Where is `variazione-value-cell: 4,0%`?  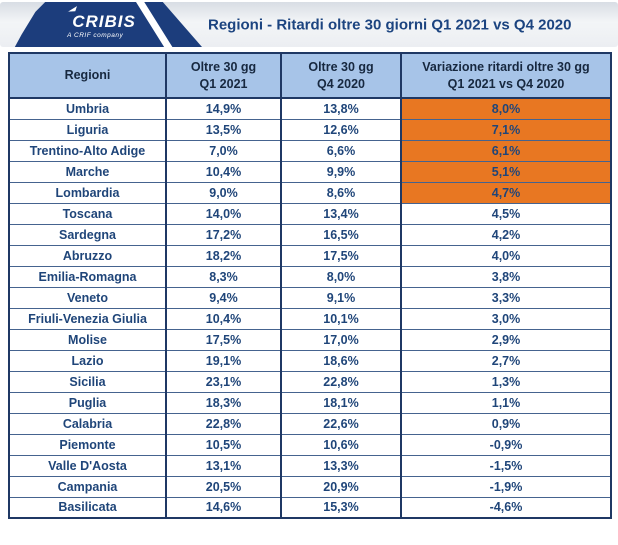 variazione-value-cell: 4,0% is located at coordinates (506, 255).